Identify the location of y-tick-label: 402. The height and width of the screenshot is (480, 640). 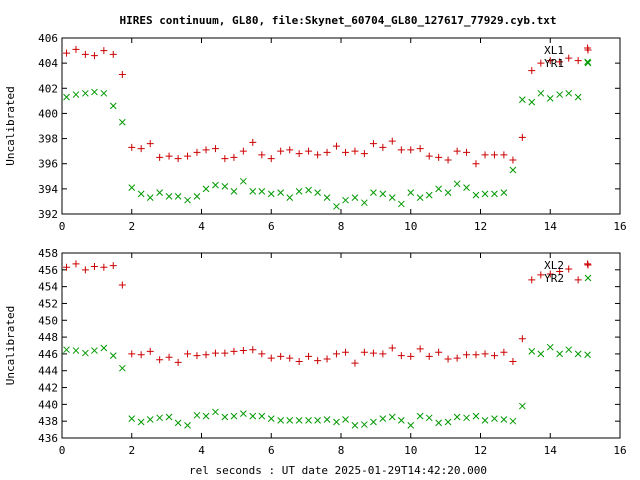
(48, 88).